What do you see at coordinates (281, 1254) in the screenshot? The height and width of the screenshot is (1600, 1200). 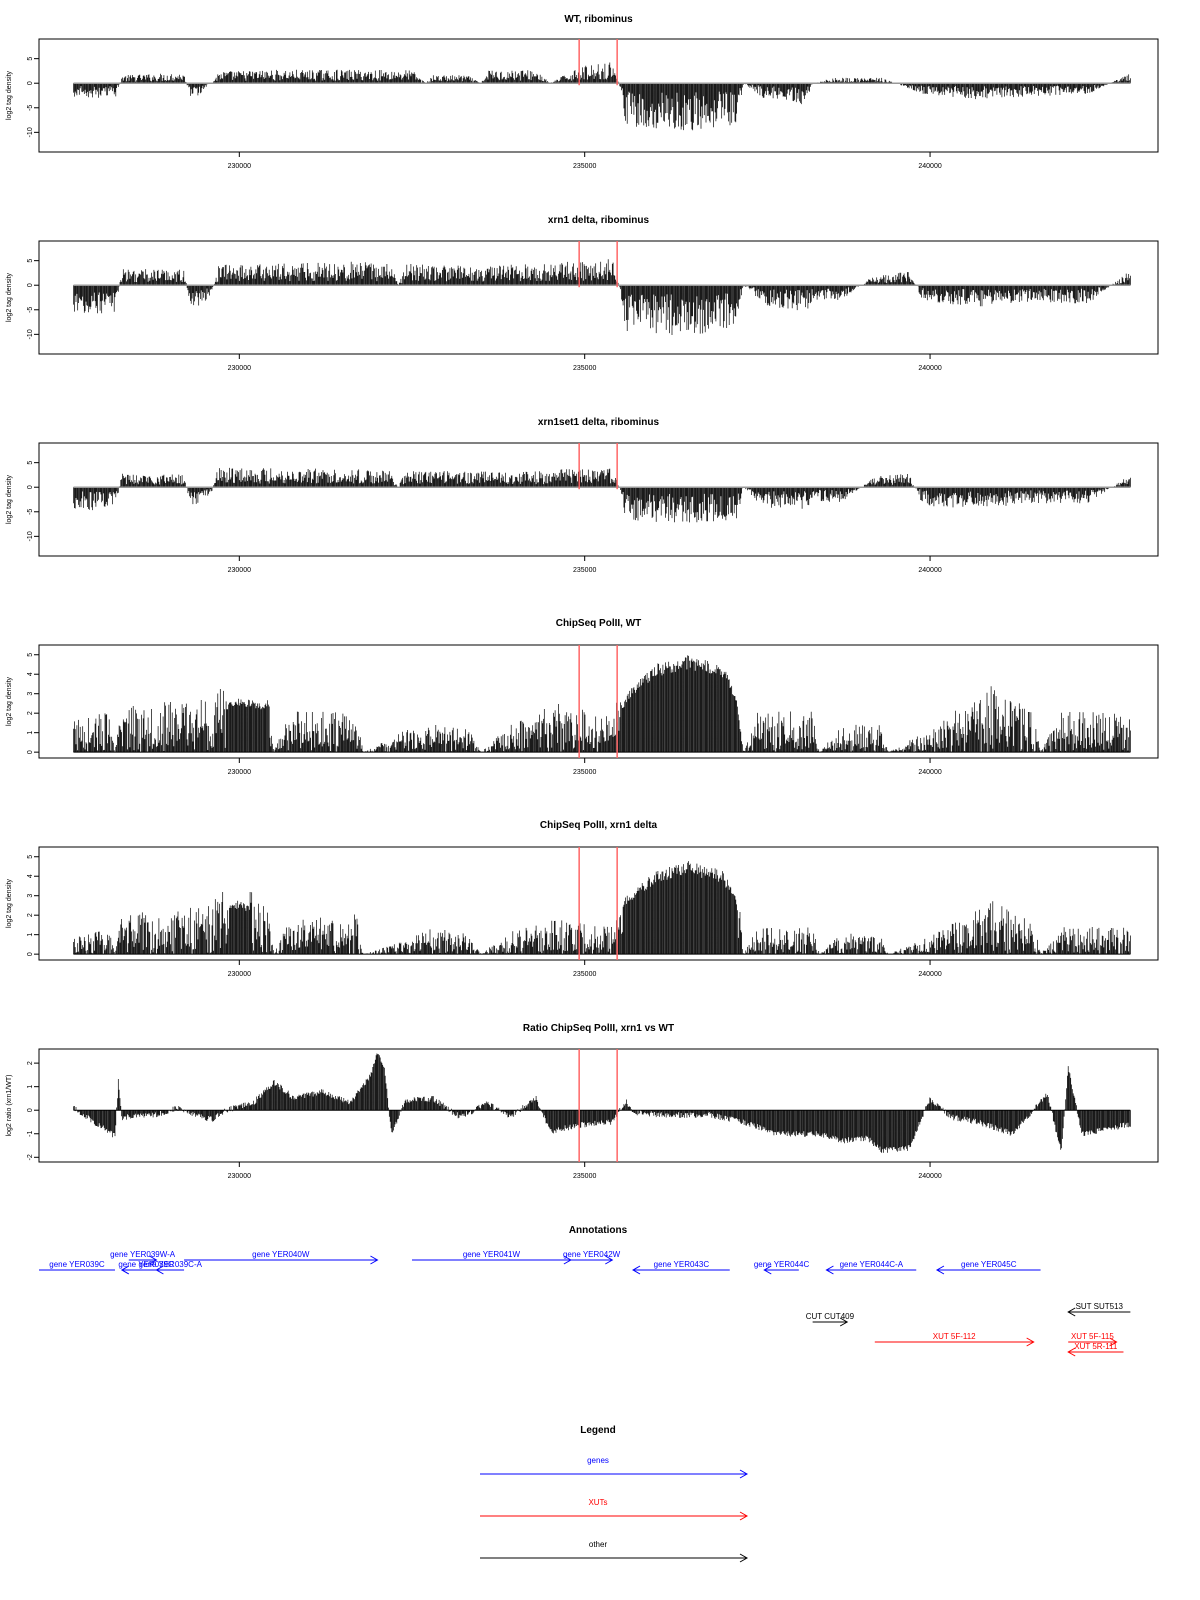 I see `feature-label: gene YER040W` at bounding box center [281, 1254].